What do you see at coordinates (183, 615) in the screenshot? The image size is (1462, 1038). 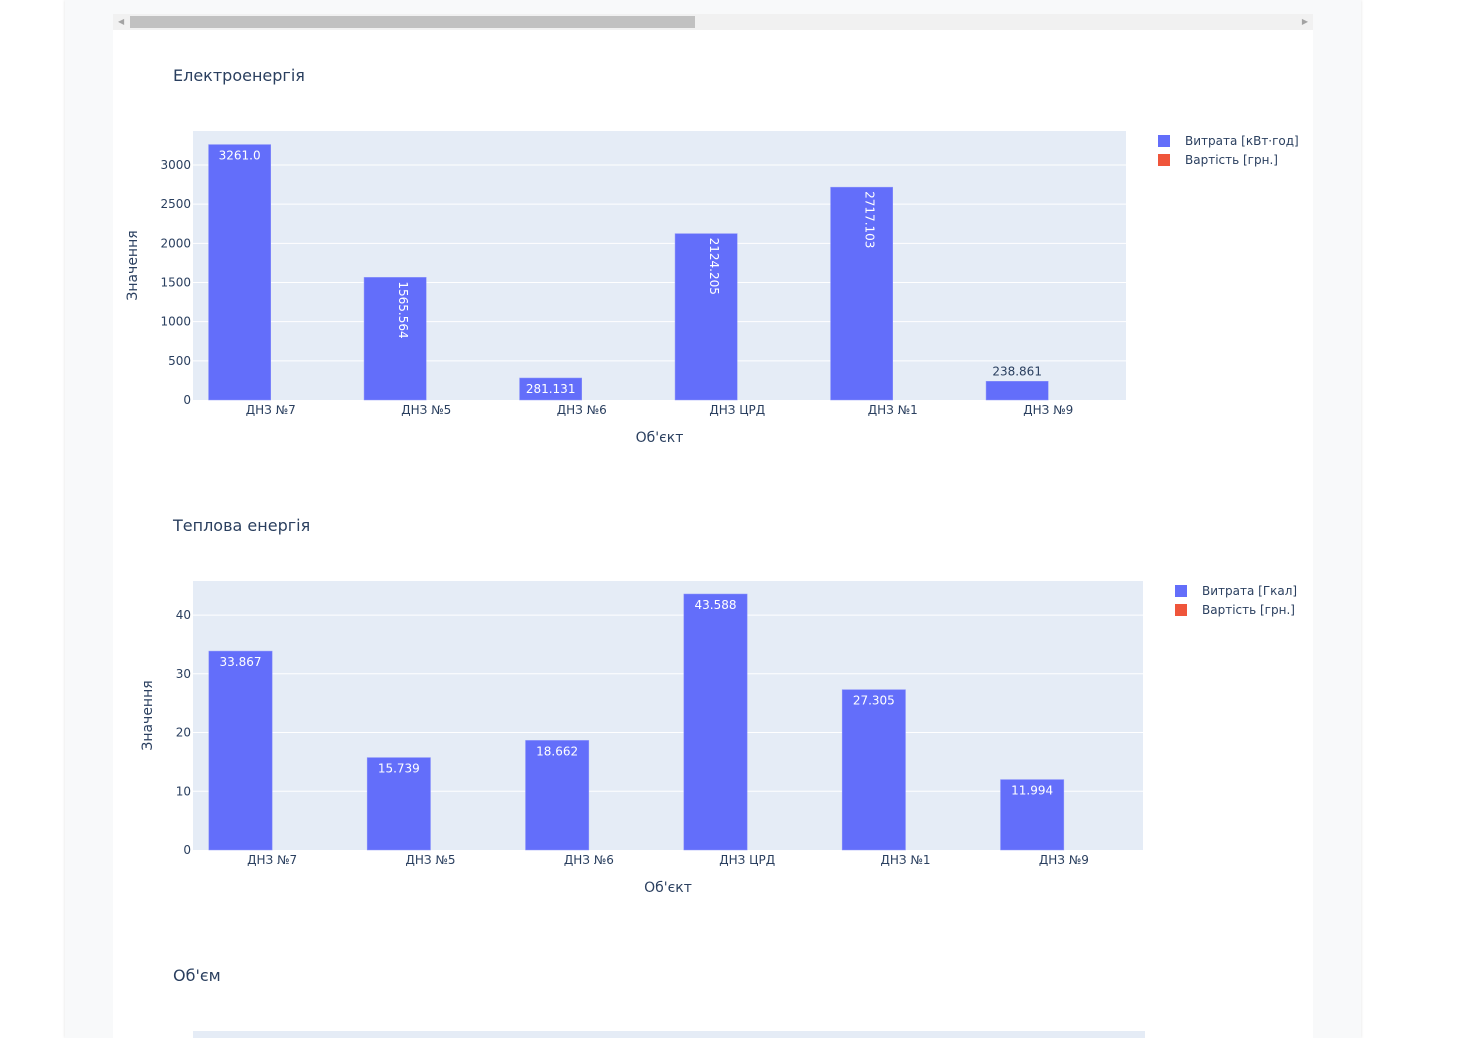 I see `y-tick-label: 40` at bounding box center [183, 615].